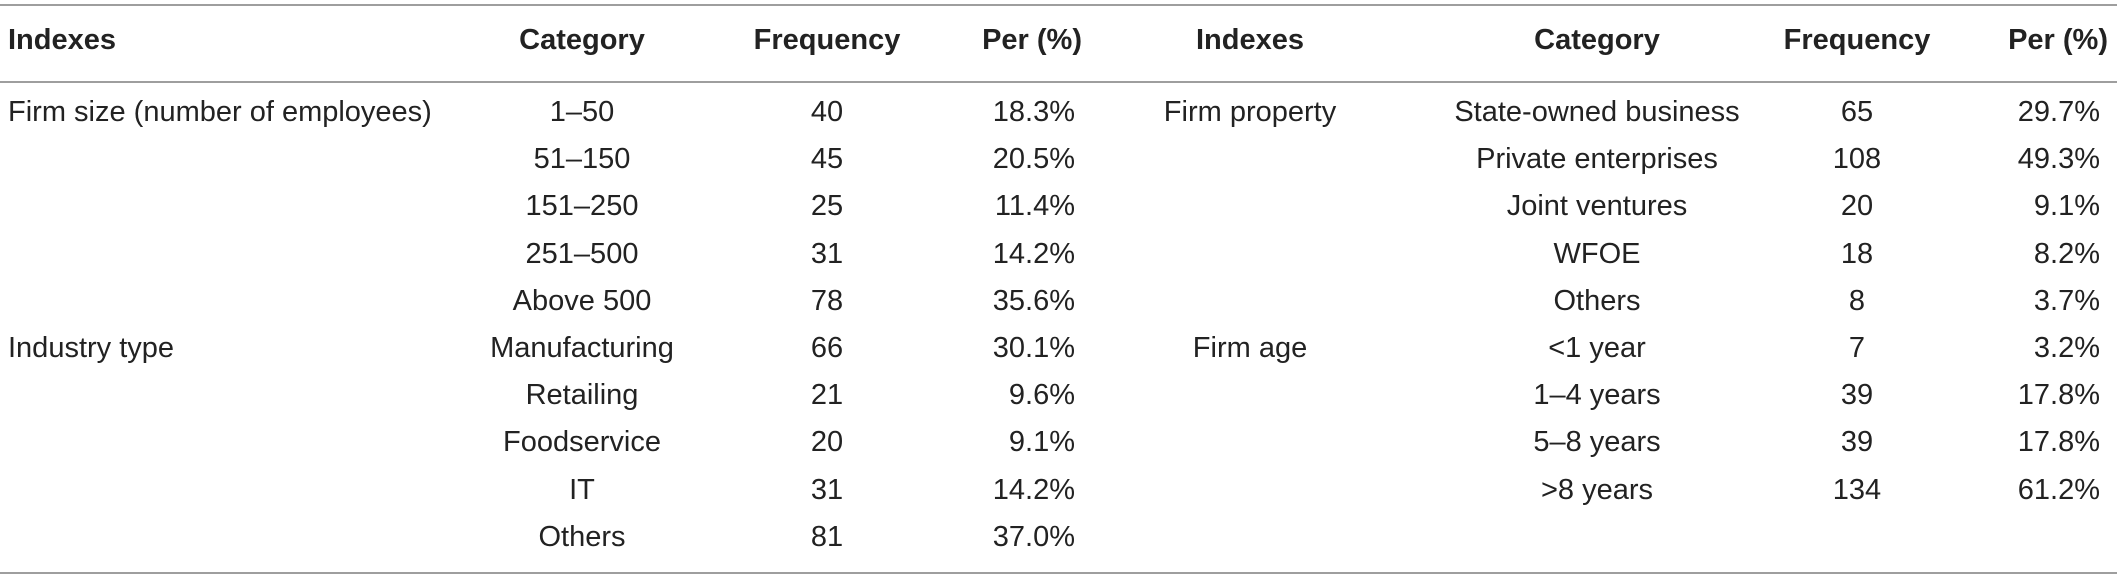 The height and width of the screenshot is (580, 2117). Describe the element at coordinates (1597, 206) in the screenshot. I see `right-category-cell: Joint ventures` at that location.